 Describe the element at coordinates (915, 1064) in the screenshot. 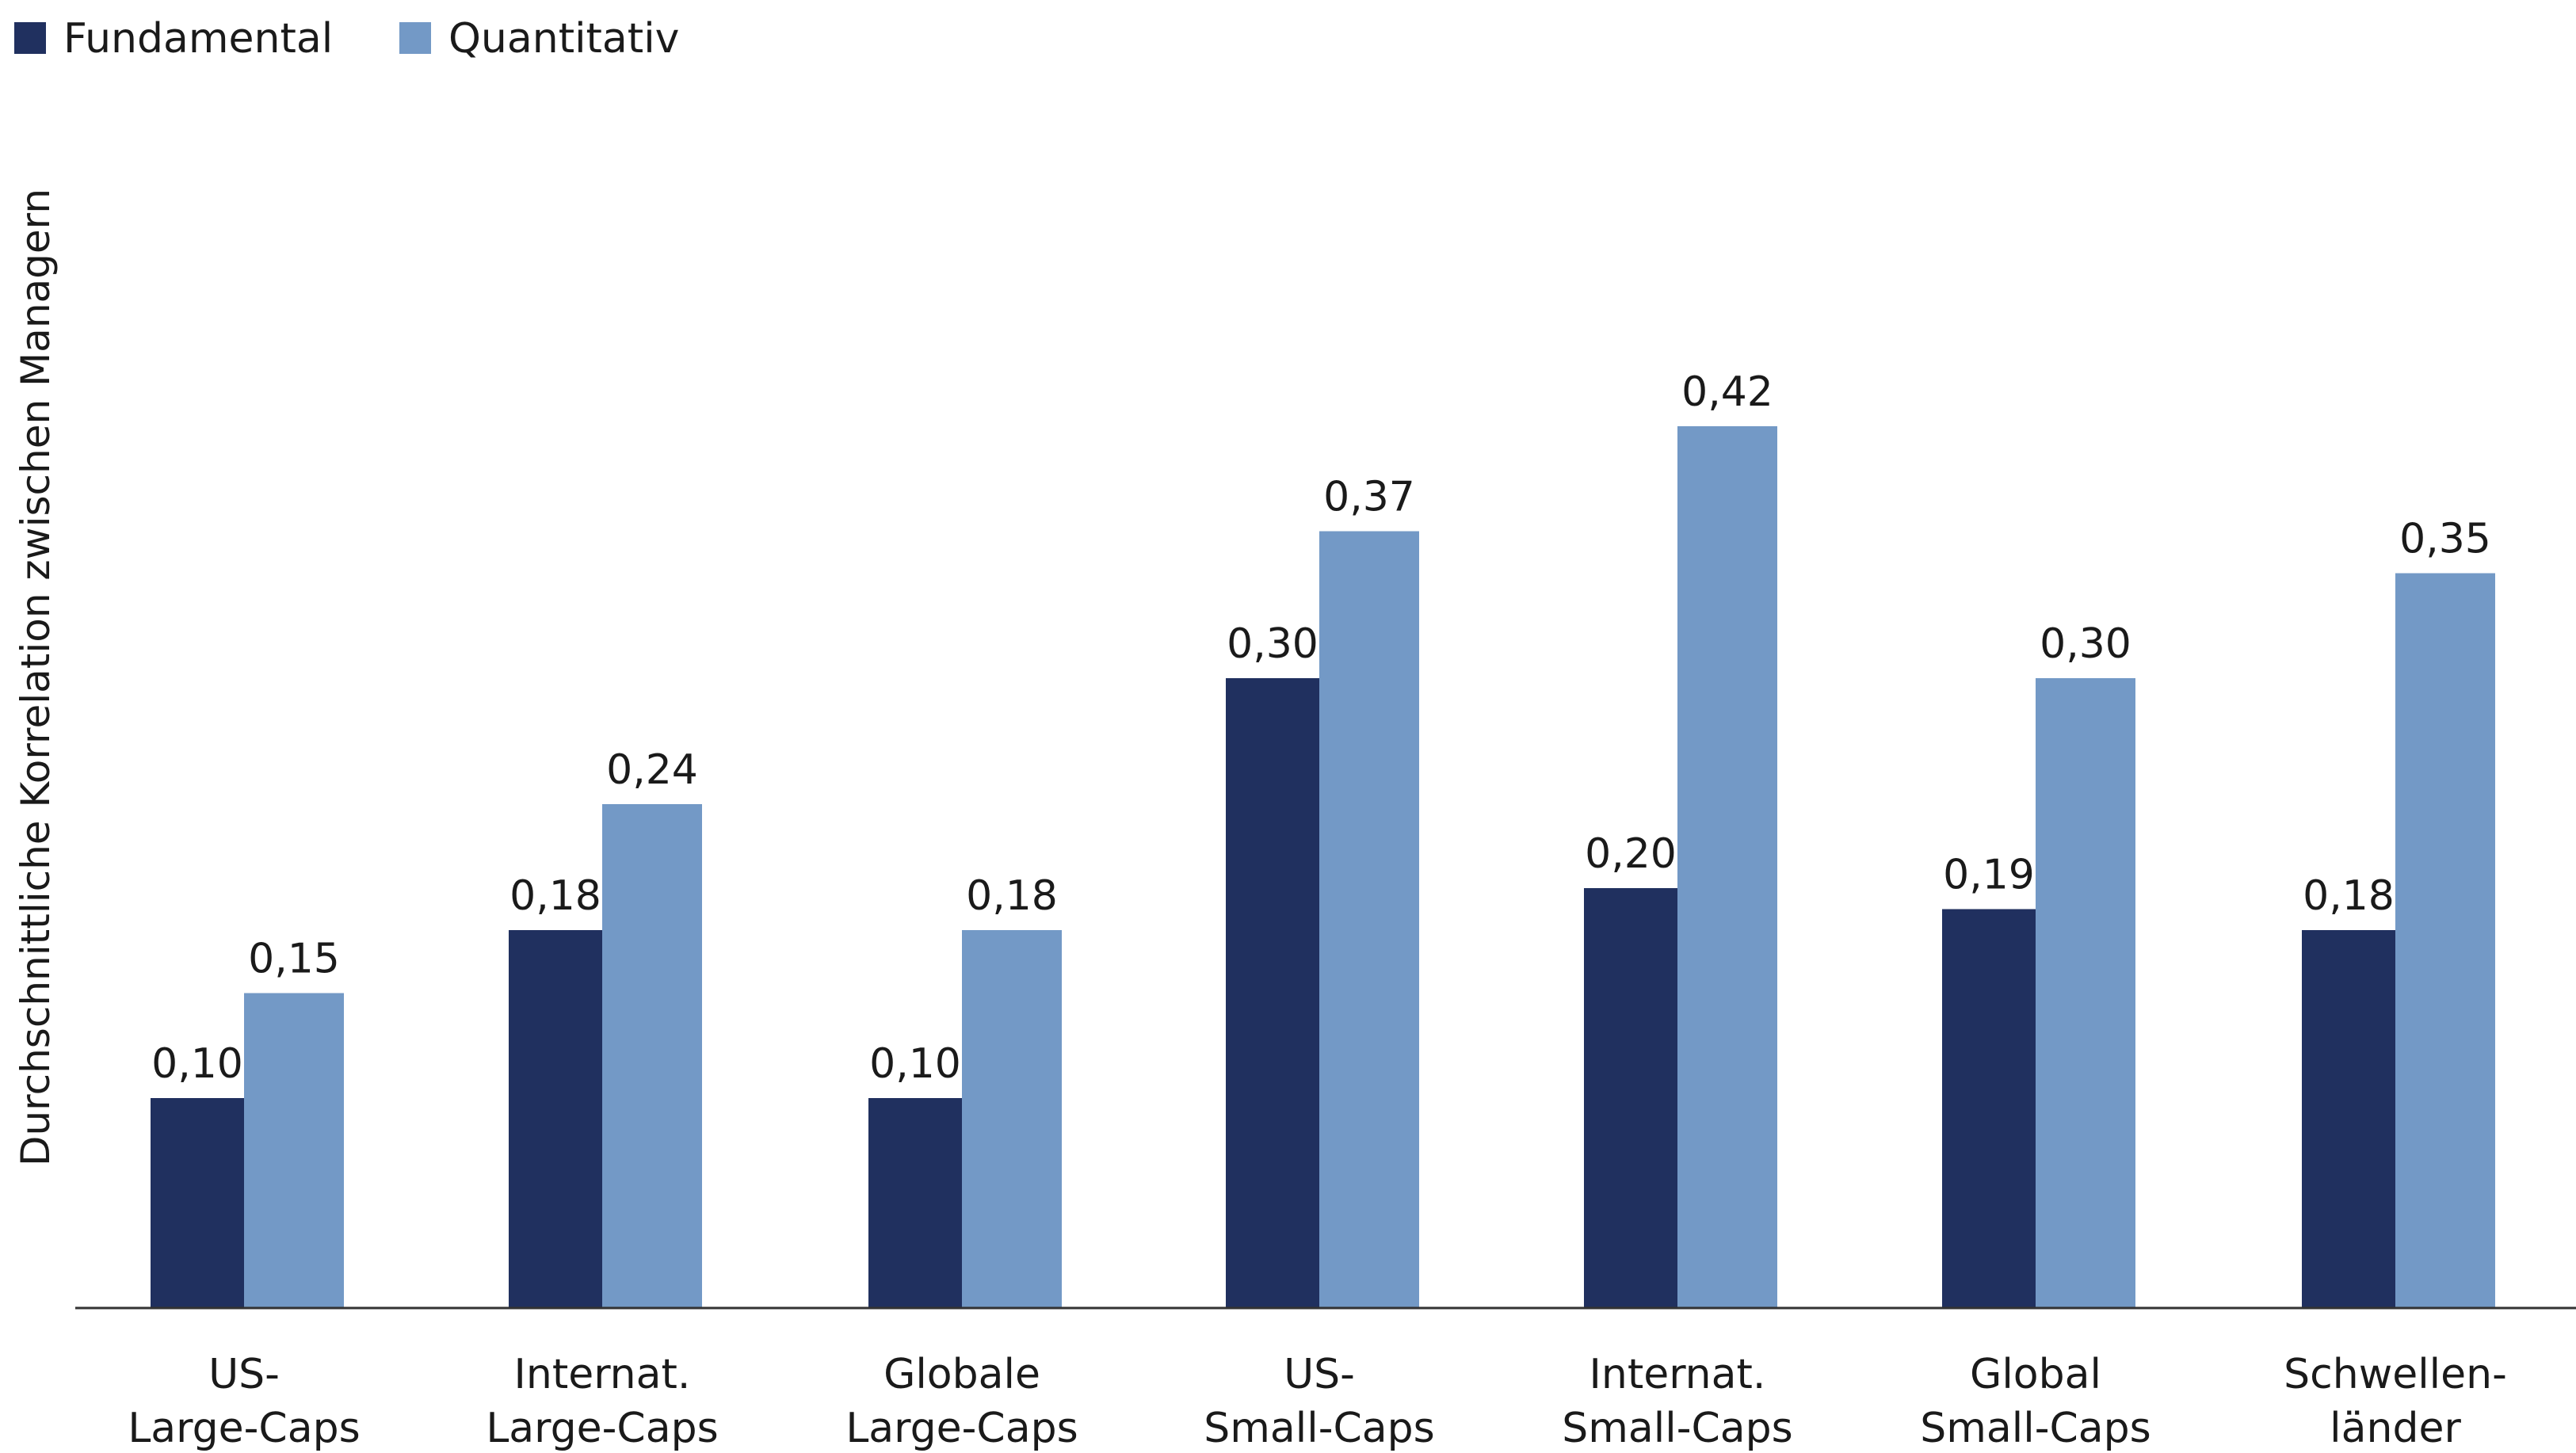

I see `data-label-fundamental-2: 0,10` at that location.